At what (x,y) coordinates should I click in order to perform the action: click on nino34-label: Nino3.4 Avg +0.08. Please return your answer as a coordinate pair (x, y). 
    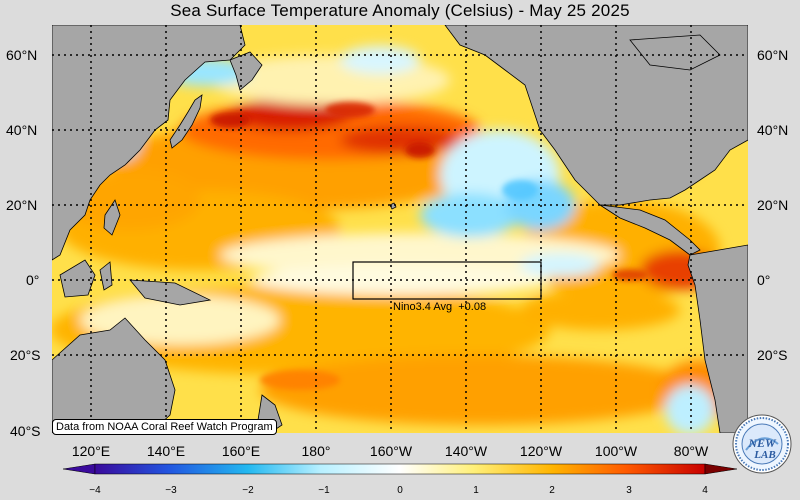
    Looking at the image, I should click on (439, 307).